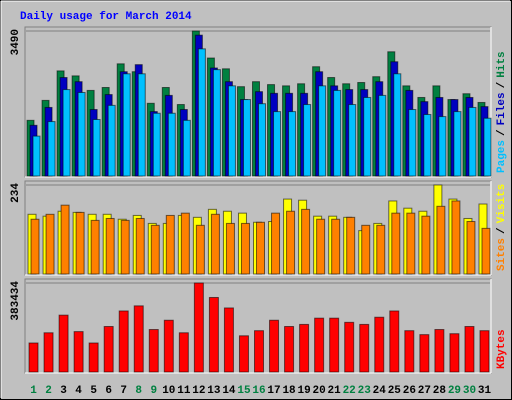  What do you see at coordinates (63, 391) in the screenshot?
I see `x-tick-label: 3` at bounding box center [63, 391].